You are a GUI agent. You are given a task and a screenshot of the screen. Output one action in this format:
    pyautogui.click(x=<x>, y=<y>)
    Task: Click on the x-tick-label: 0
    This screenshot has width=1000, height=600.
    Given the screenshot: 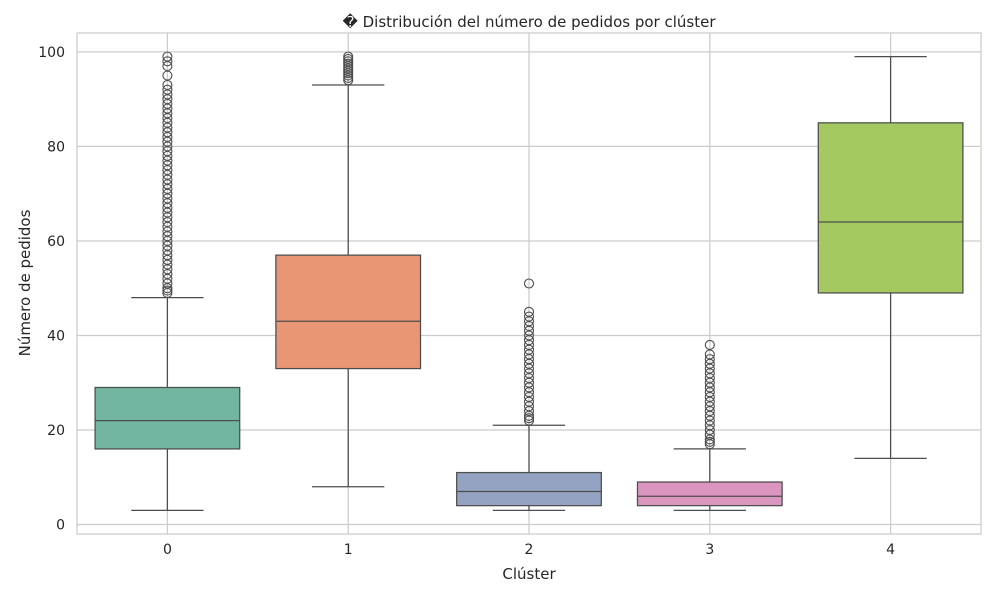 What is the action you would take?
    pyautogui.click(x=167, y=550)
    